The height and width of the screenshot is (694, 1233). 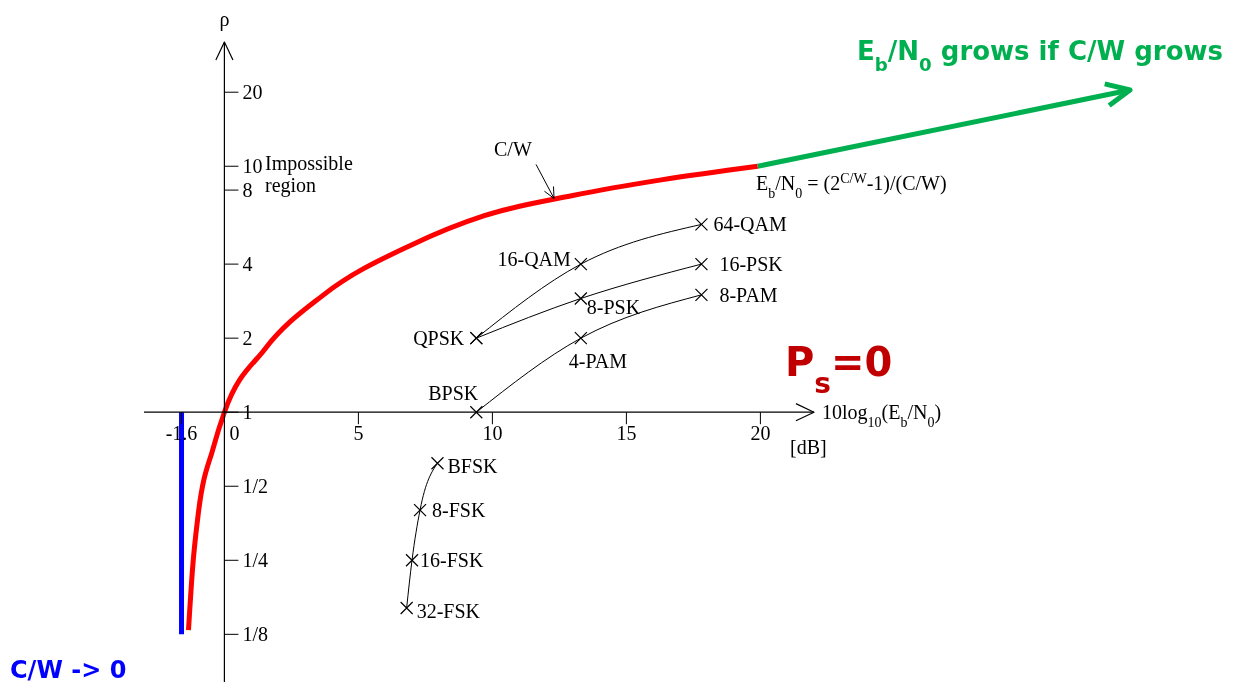 I want to click on annotation: QPSK, so click(x=439, y=338).